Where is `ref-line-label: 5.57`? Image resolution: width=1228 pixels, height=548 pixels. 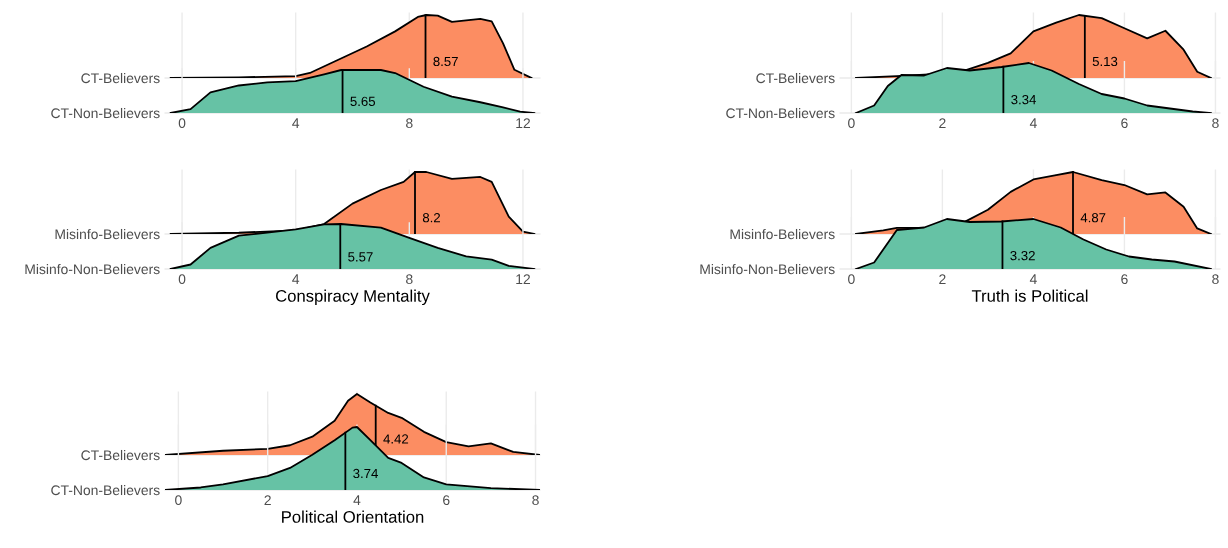
ref-line-label: 5.57 is located at coordinates (360, 257).